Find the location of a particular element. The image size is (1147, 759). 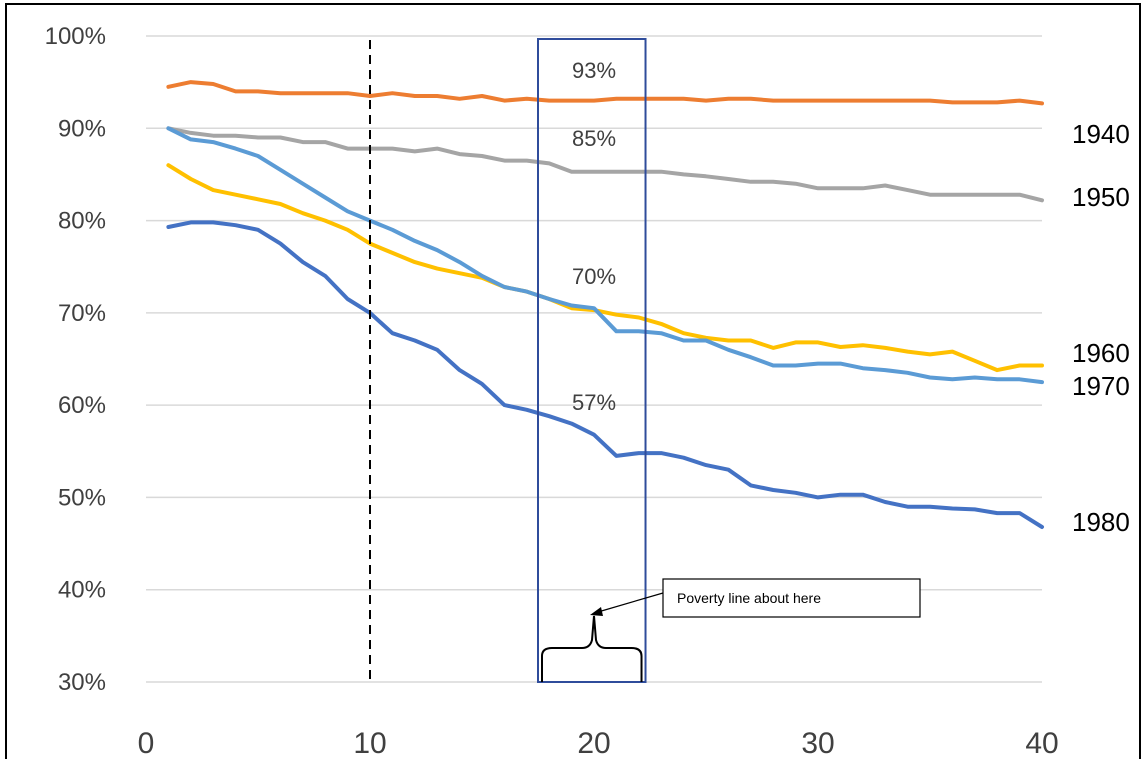

series-label-1980: 1980 is located at coordinates (1101, 522).